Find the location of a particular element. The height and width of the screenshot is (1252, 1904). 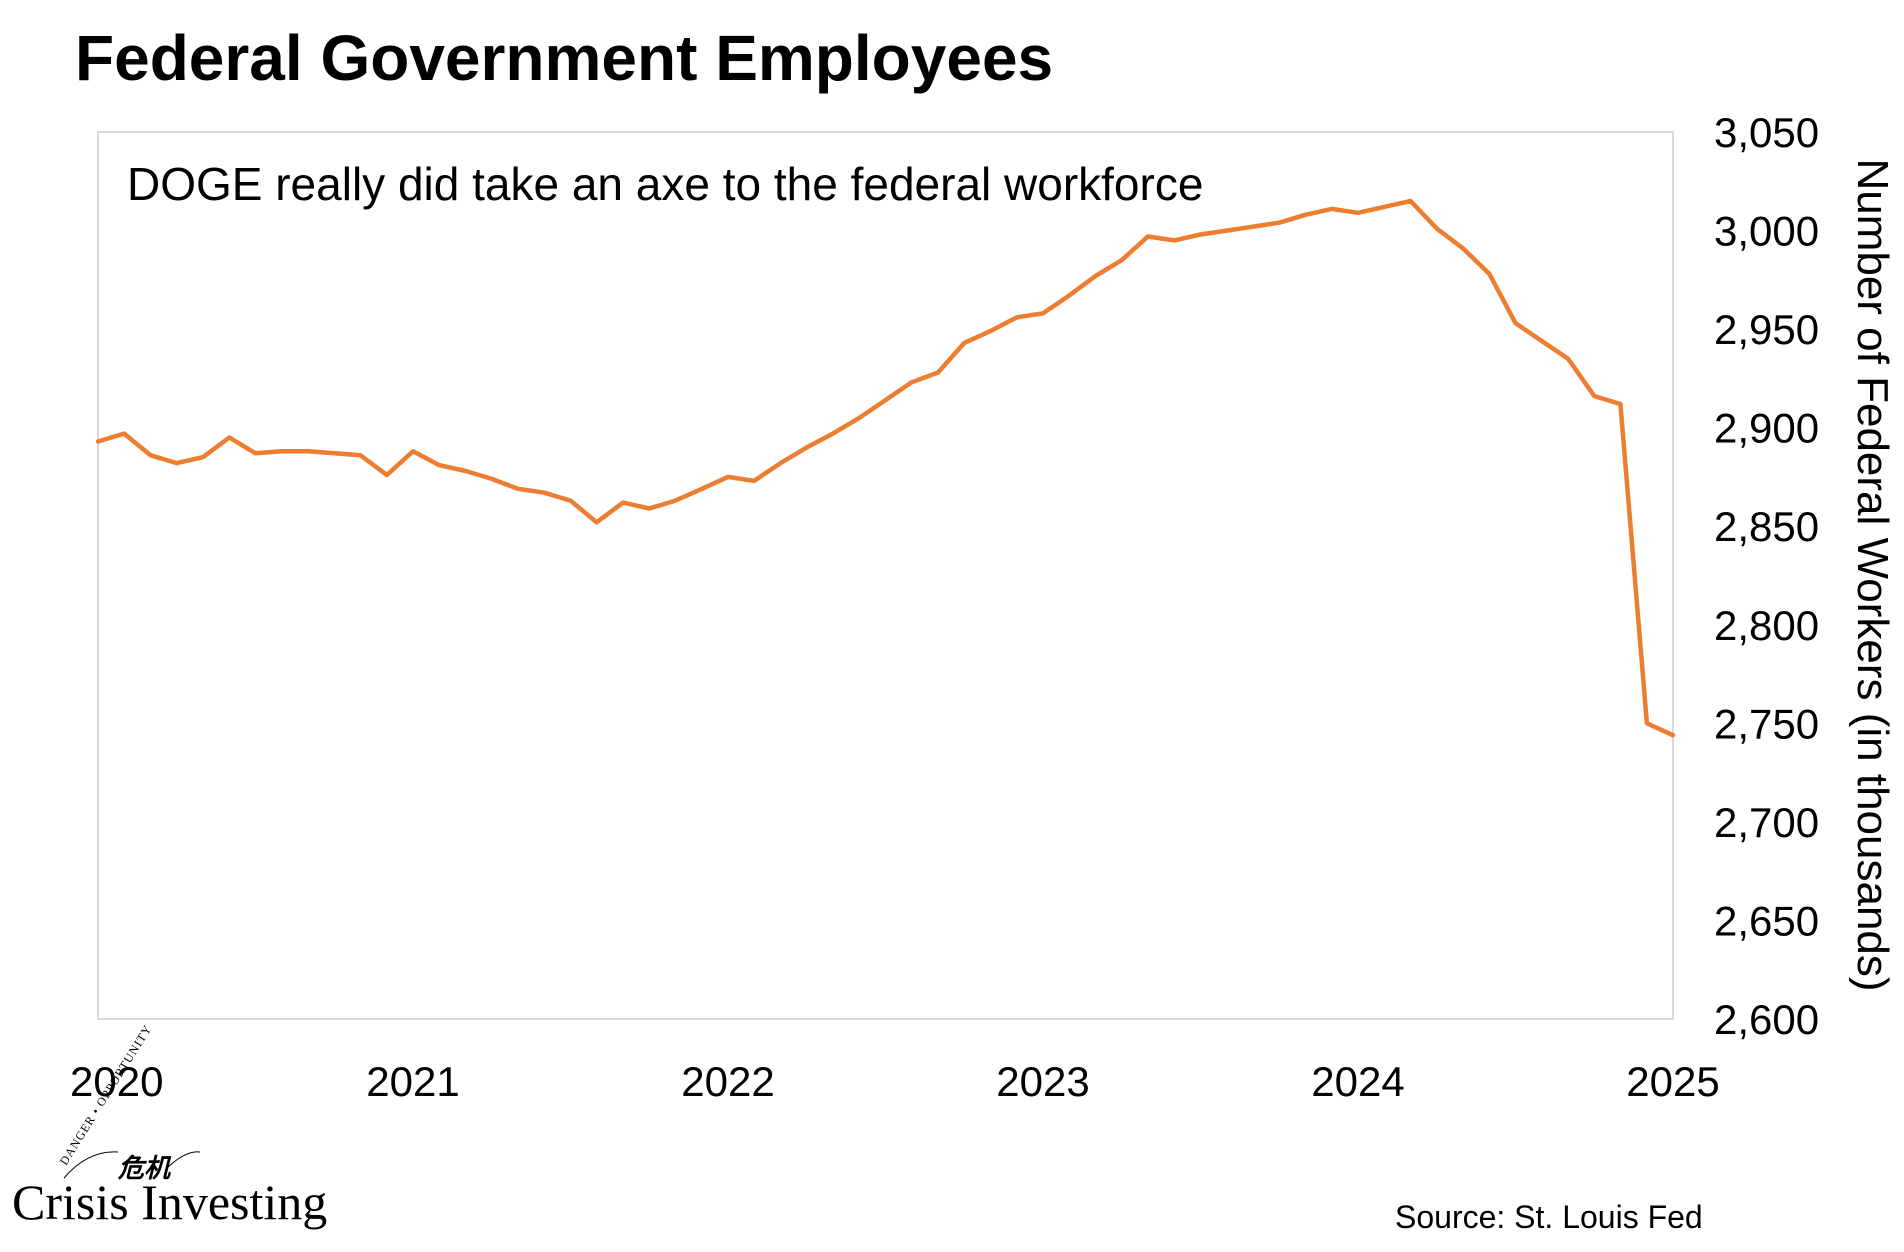

y-tick-label-2800: 2,800 is located at coordinates (1766, 625).